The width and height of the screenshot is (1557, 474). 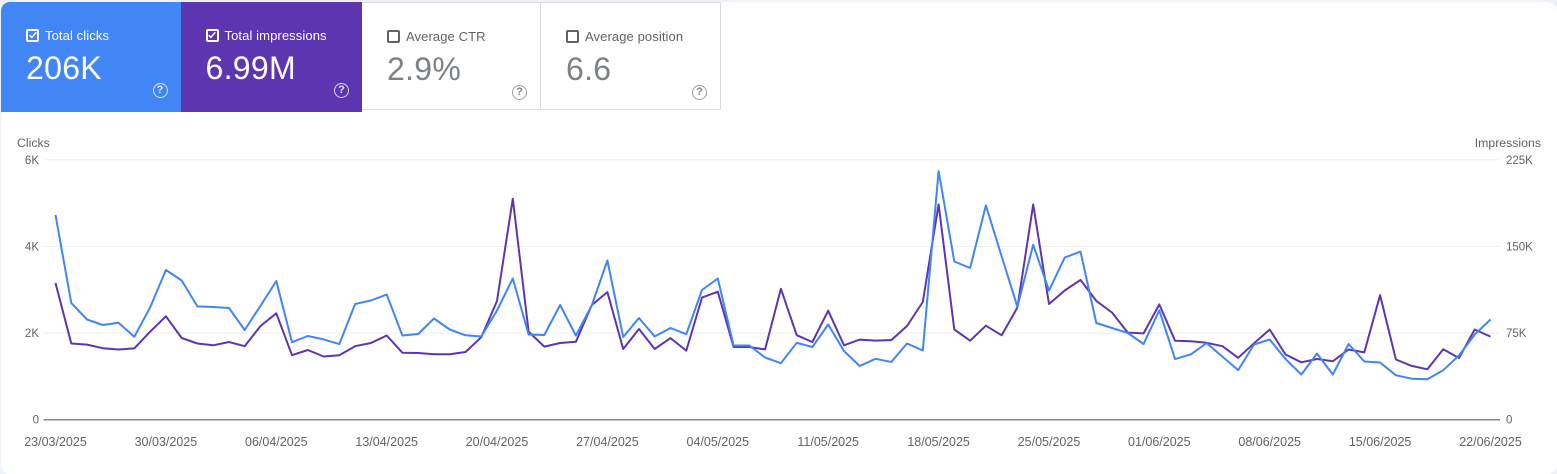 What do you see at coordinates (1380, 442) in the screenshot?
I see `svg-text: 15/06/2025` at bounding box center [1380, 442].